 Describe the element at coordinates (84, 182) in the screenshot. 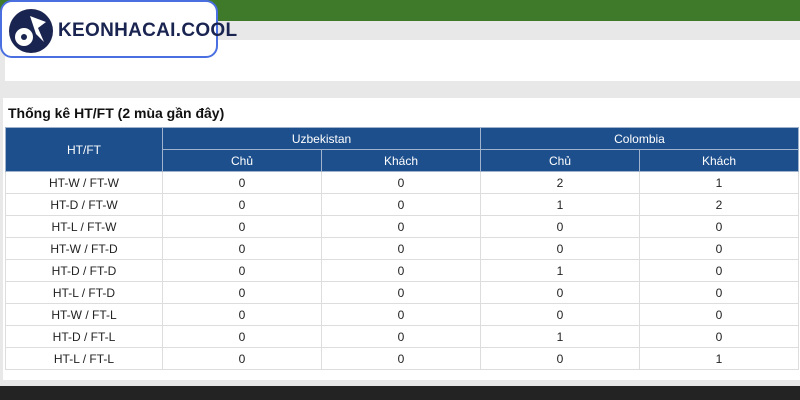

I see `row-label: HT-W / FT-W` at that location.